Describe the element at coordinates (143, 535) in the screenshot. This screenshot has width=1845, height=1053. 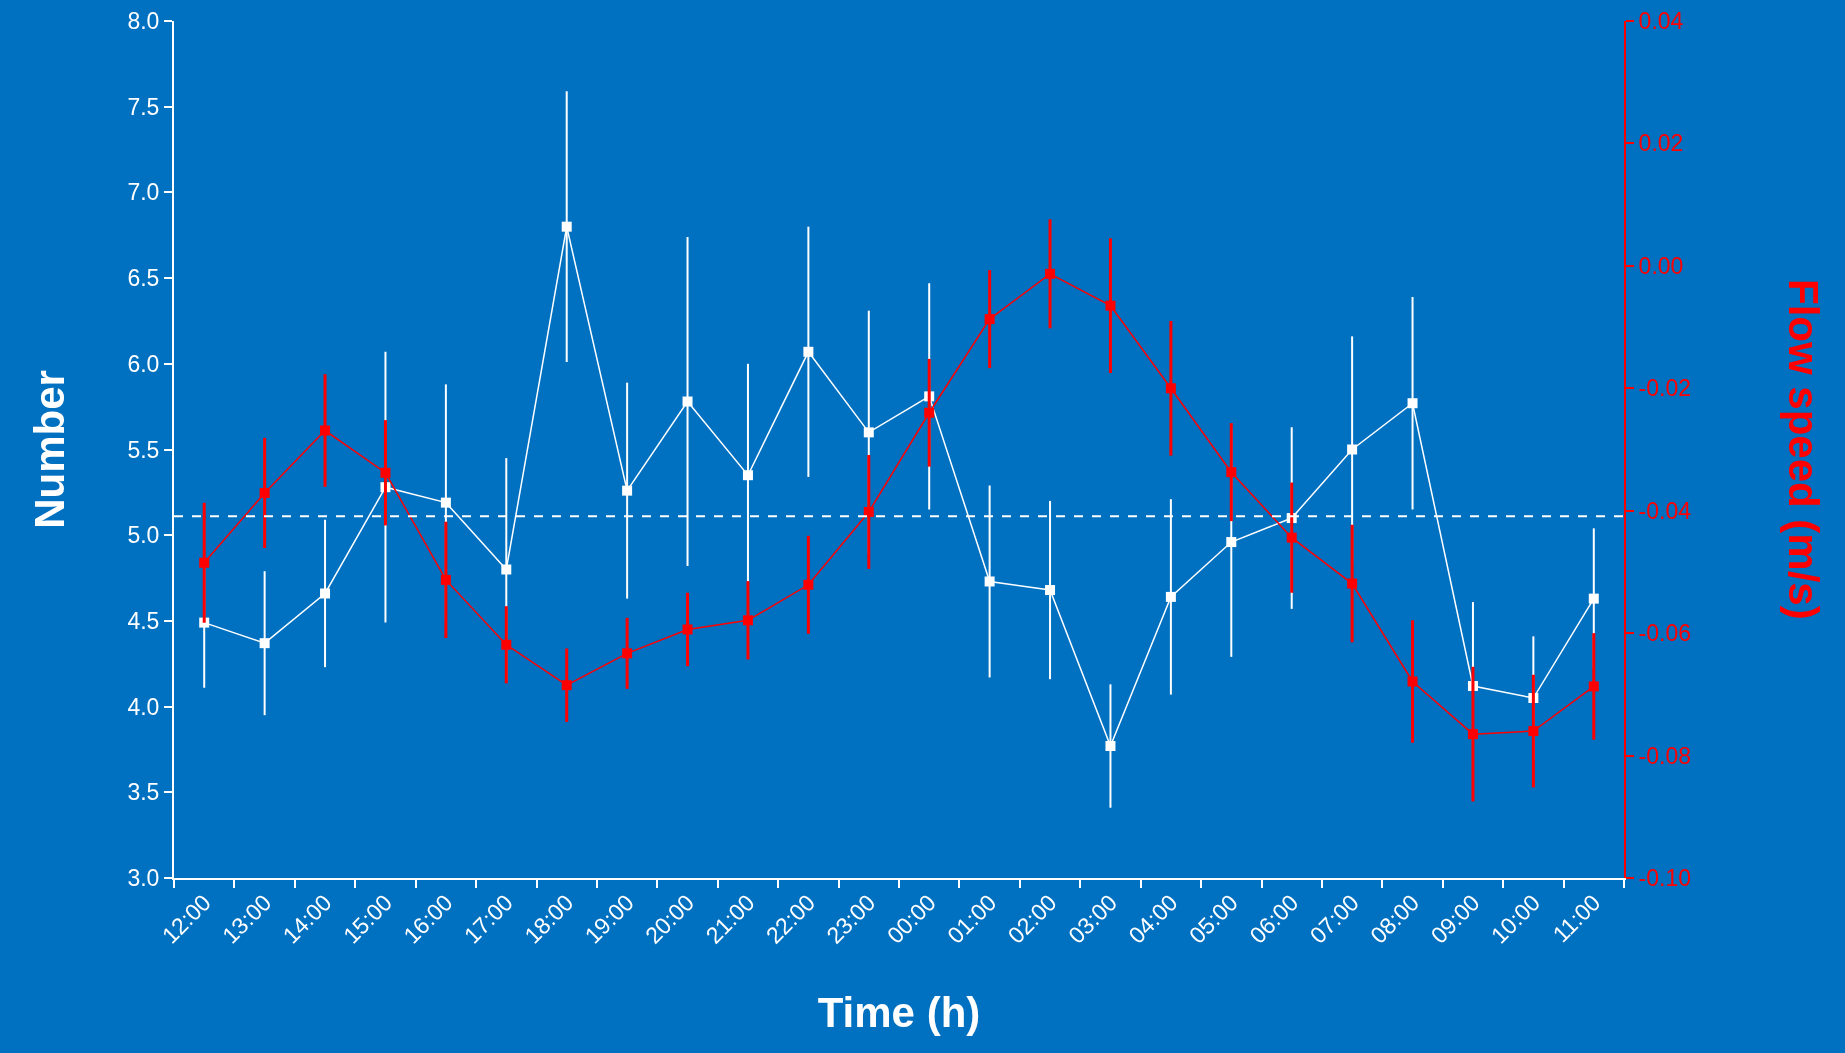
I see `y-tick-label: 5.0` at that location.